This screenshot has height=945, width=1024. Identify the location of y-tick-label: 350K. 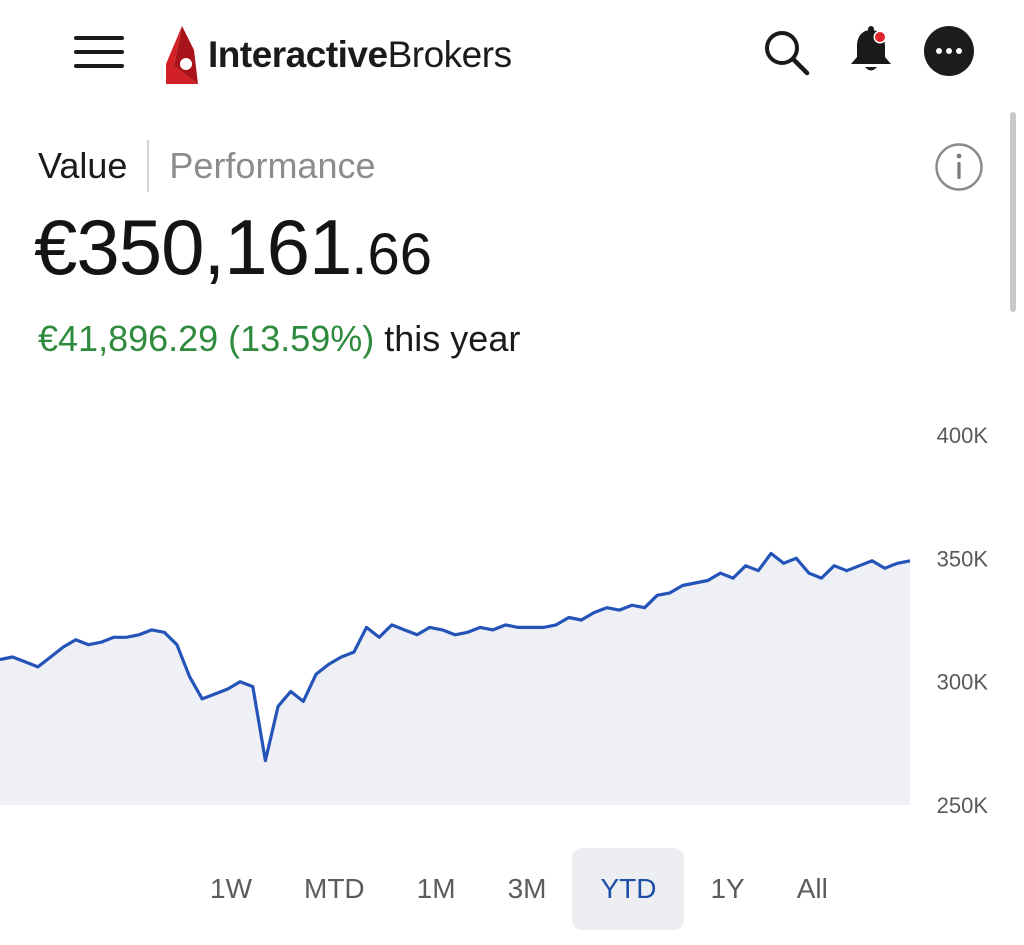
(963, 558).